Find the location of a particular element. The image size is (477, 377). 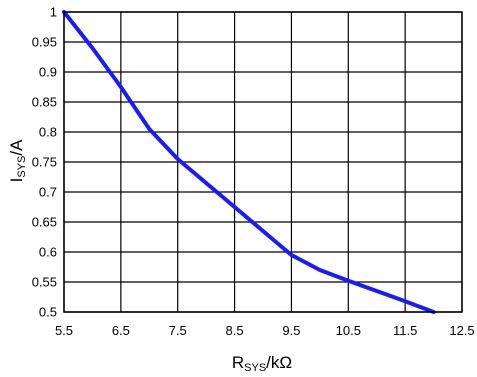

x-tick-label: 5.5 is located at coordinates (64, 330).